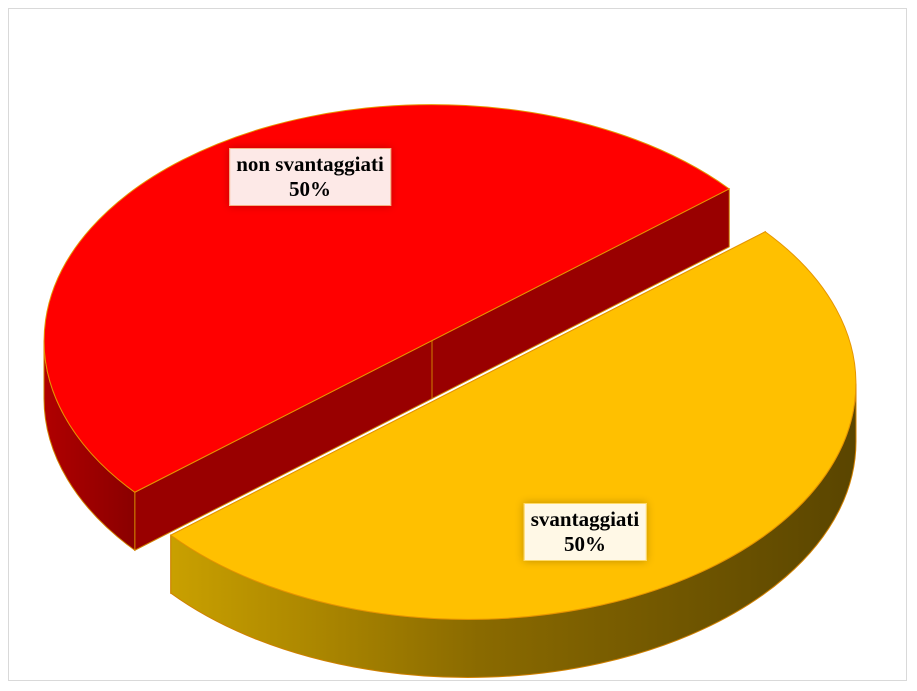  I want to click on category-label: non svantaggiati, so click(310, 164).